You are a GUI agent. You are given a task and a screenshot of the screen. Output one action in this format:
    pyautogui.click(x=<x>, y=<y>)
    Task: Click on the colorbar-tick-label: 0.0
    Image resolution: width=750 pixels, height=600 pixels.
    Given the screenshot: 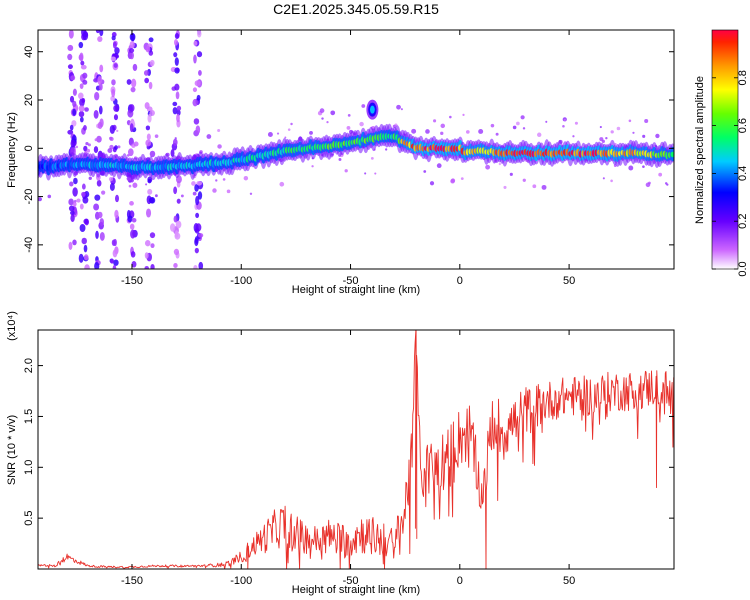 What is the action you would take?
    pyautogui.click(x=743, y=268)
    